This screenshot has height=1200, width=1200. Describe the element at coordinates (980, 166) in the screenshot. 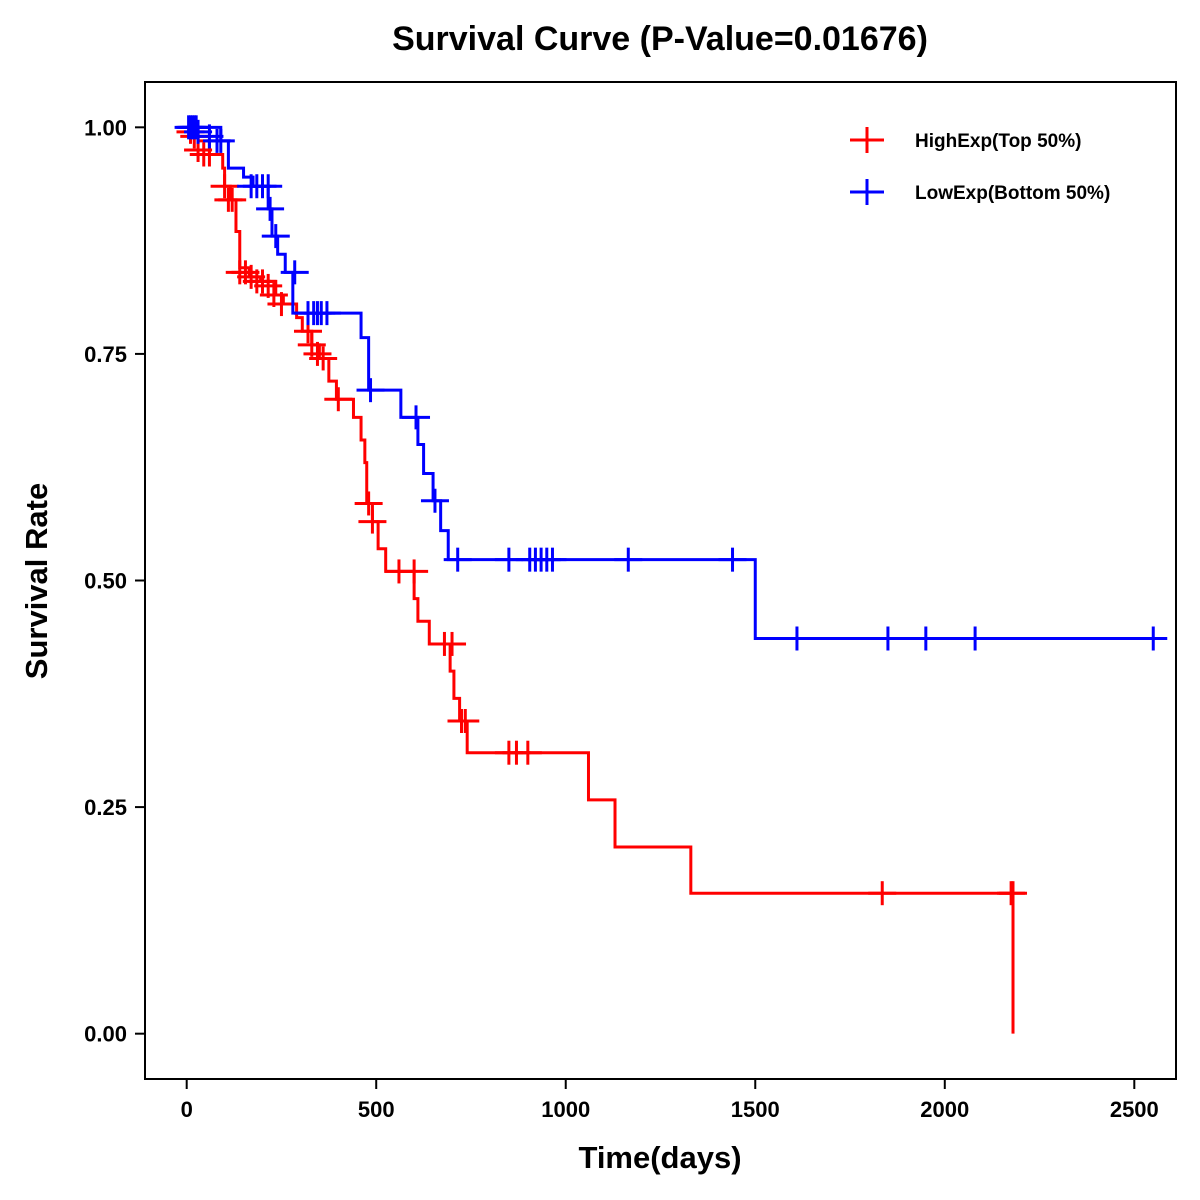

I see `legend: HighExp(Top 50%) LowExp(Bottom 50%)` at that location.